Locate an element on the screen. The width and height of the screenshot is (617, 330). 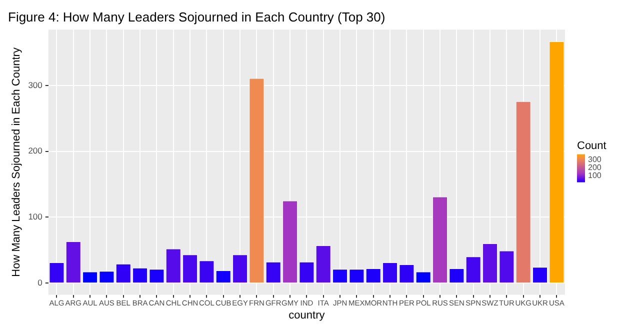
y-tick-label: 300 is located at coordinates (35, 85).